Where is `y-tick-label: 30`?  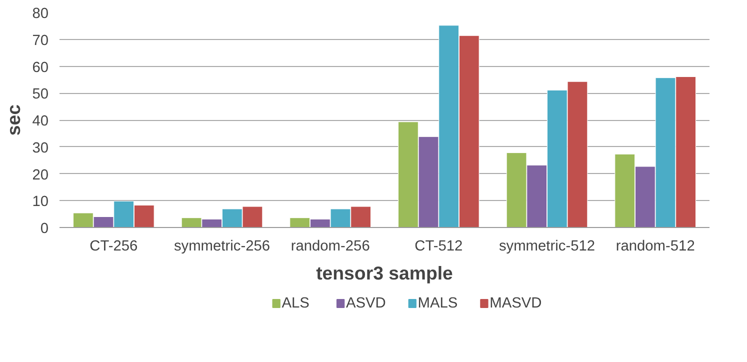 y-tick-label: 30 is located at coordinates (40, 148).